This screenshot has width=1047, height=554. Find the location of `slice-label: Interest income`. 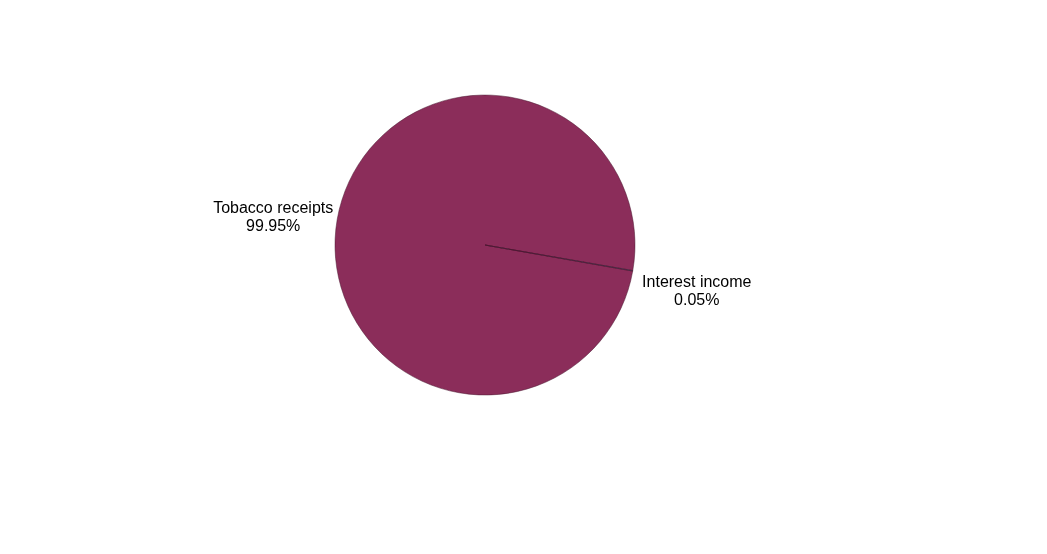

slice-label: Interest income is located at coordinates (697, 281).